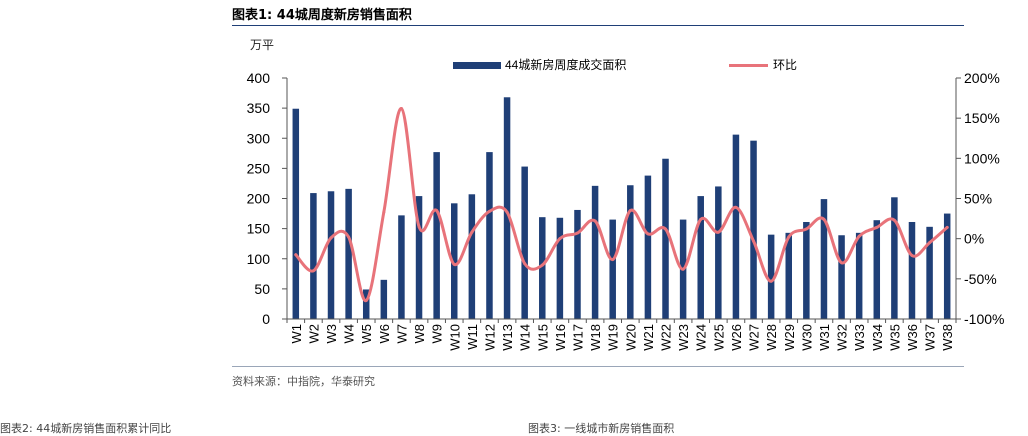  What do you see at coordinates (754, 337) in the screenshot?
I see `x-axis-tick-label: W27` at bounding box center [754, 337].